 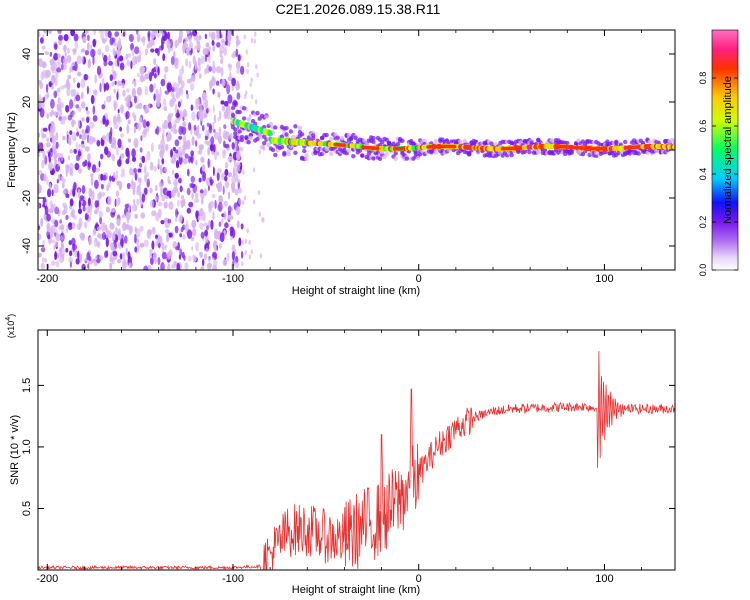 I want to click on signal-core, so click(x=269, y=133).